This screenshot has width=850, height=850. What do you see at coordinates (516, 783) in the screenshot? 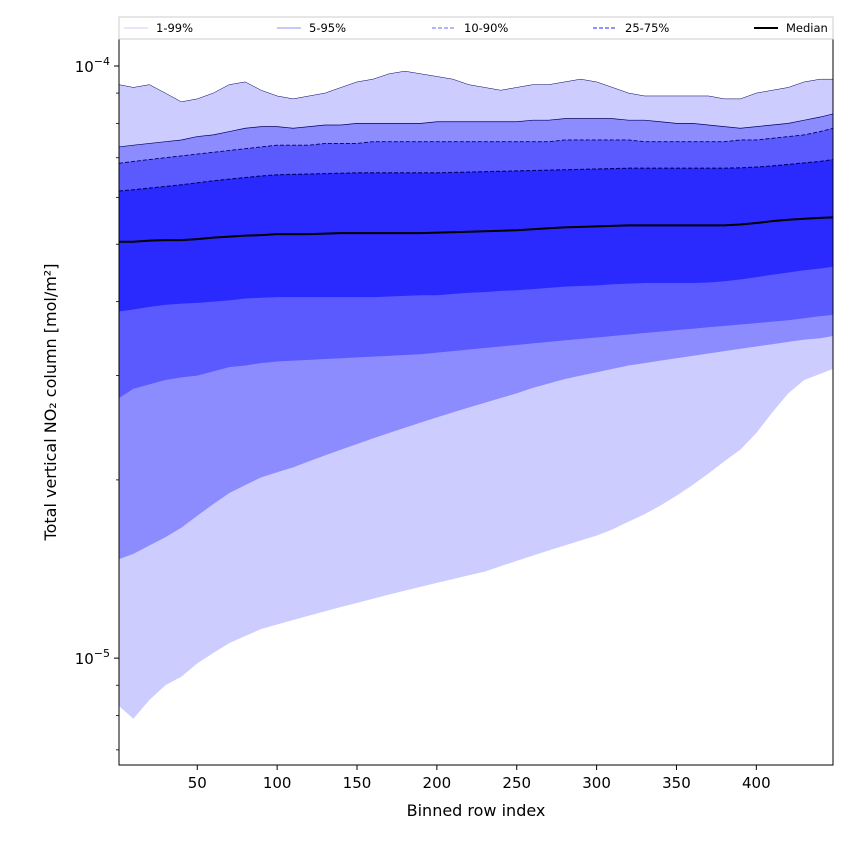
I see `x-tick-label: 250` at bounding box center [516, 783].